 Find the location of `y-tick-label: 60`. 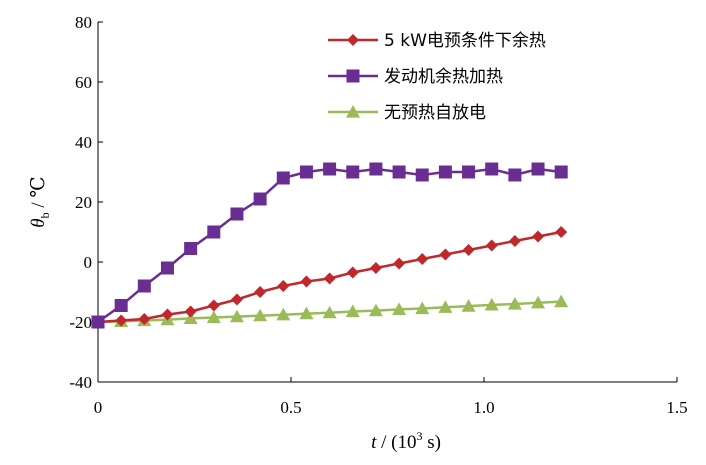

y-tick-label: 60 is located at coordinates (83, 82).